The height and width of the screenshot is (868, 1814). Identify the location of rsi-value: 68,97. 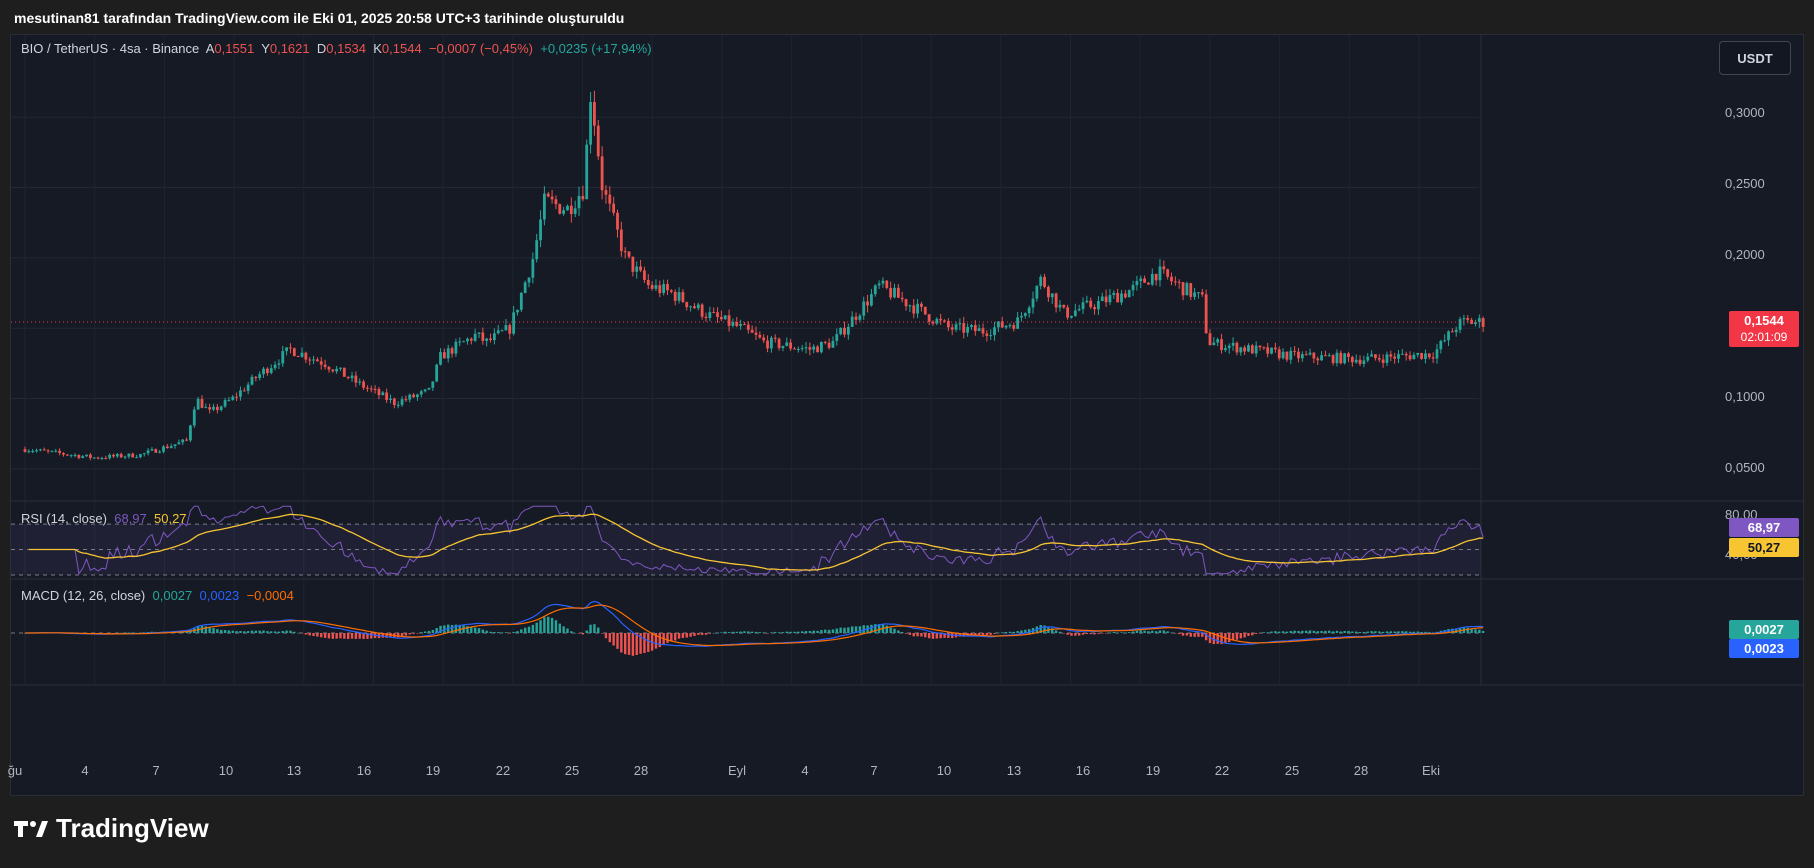
(130, 518).